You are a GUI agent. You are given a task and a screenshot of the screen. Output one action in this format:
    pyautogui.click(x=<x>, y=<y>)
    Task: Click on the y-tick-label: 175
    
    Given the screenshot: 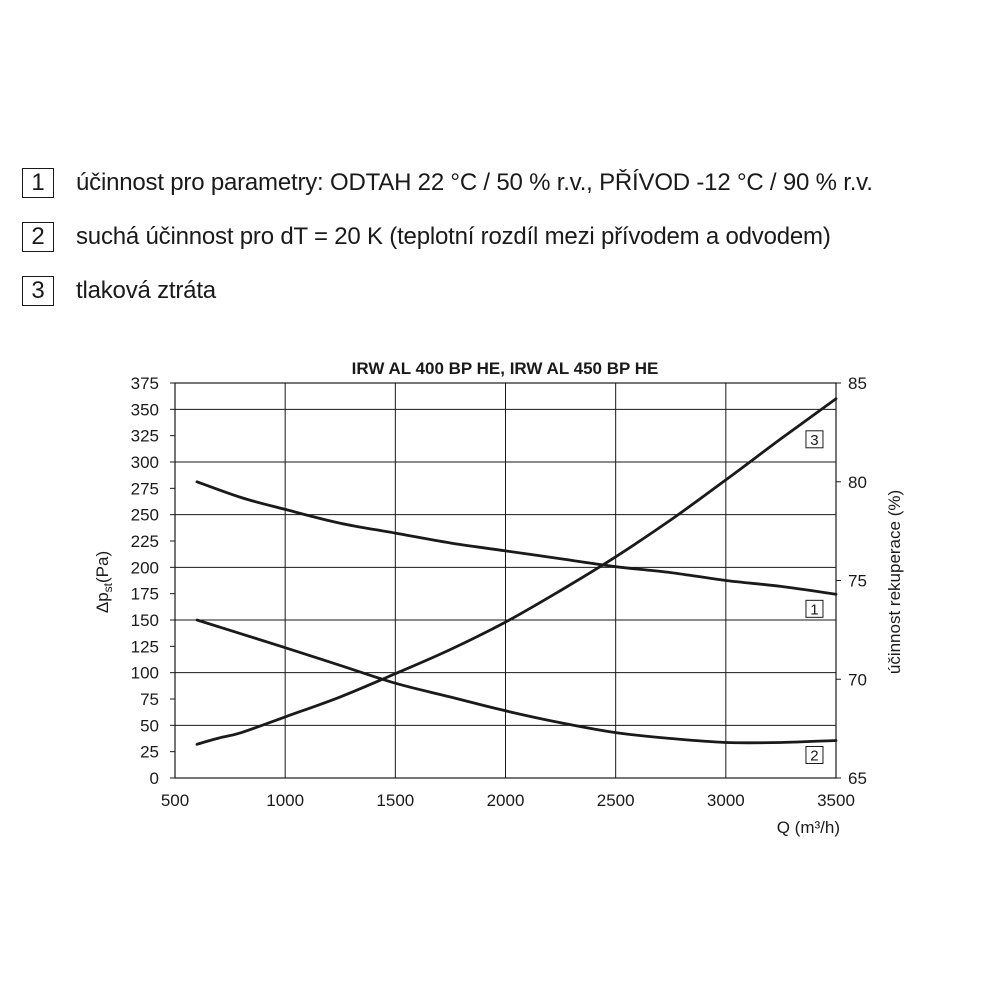 What is the action you would take?
    pyautogui.click(x=145, y=594)
    